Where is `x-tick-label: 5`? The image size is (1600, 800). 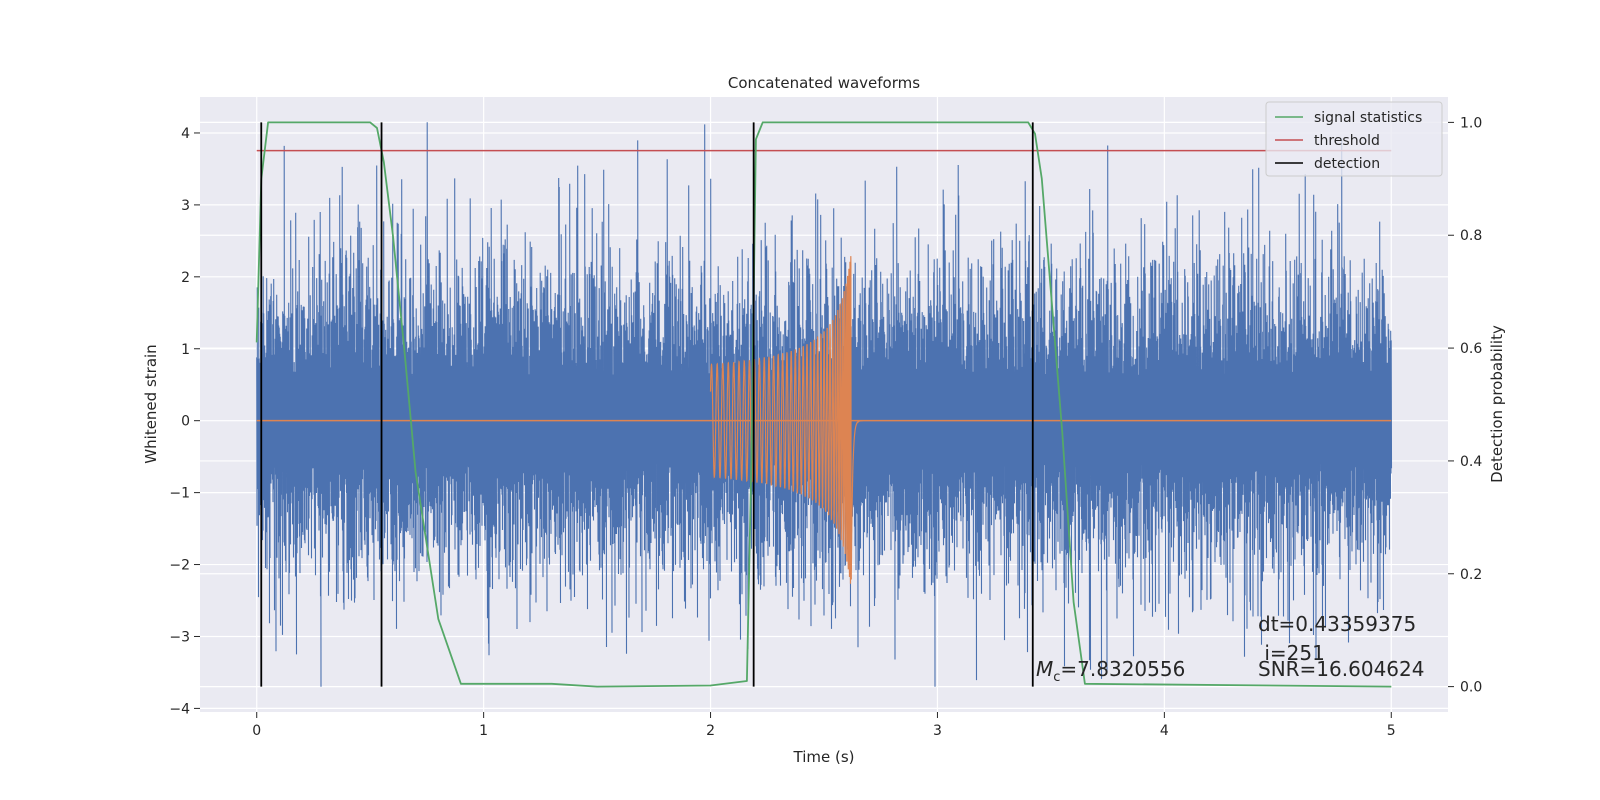
x-tick-label: 5 is located at coordinates (1391, 731).